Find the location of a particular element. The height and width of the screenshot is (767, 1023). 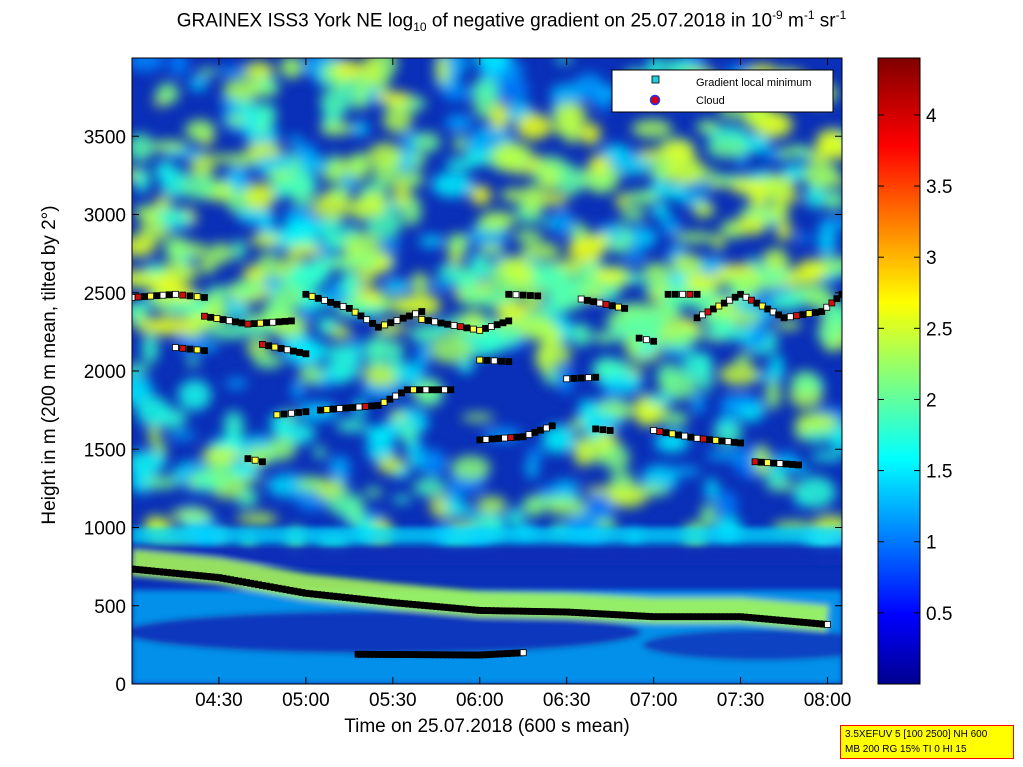

track-low-track is located at coordinates (440, 654).